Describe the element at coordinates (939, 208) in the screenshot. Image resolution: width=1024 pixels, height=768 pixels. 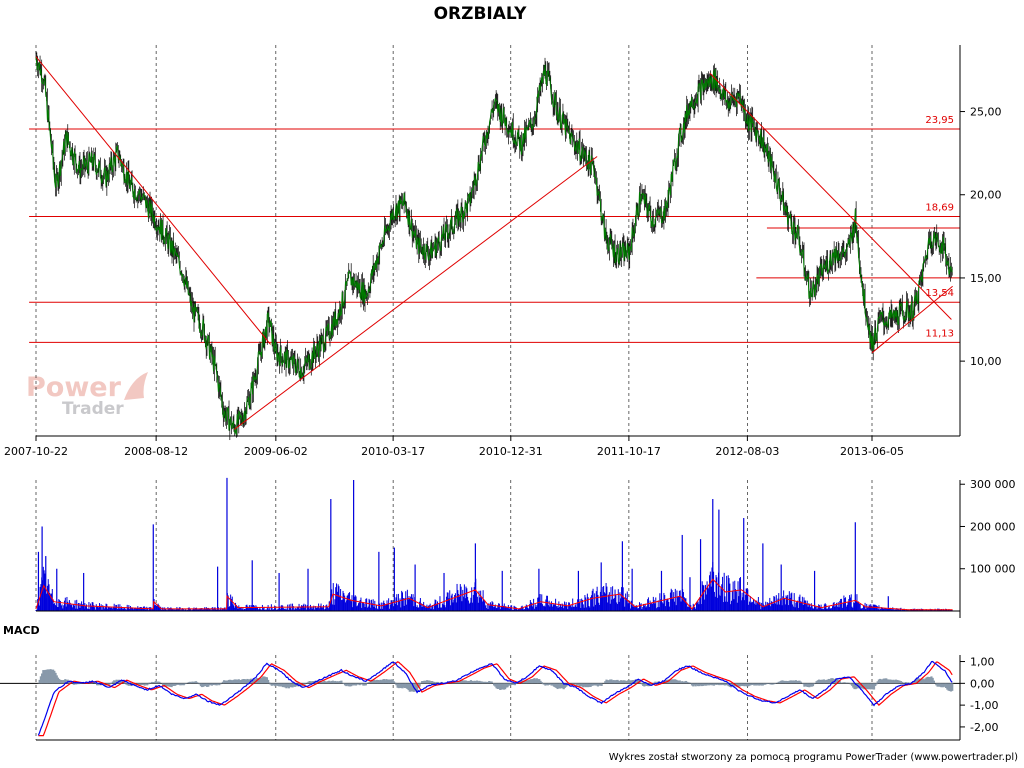
I see `level-label: 18,69` at that location.